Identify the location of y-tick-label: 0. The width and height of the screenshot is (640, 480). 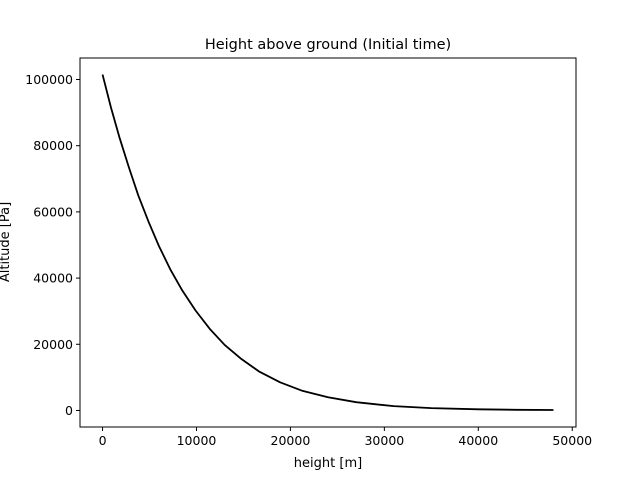
(69, 410).